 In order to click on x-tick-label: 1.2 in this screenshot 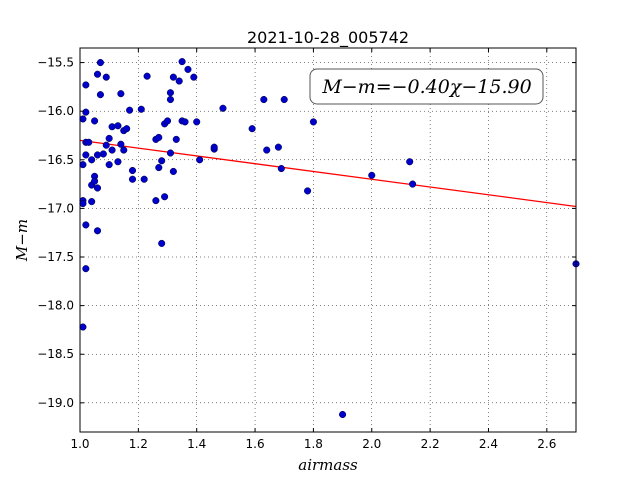, I will do `click(138, 444)`.